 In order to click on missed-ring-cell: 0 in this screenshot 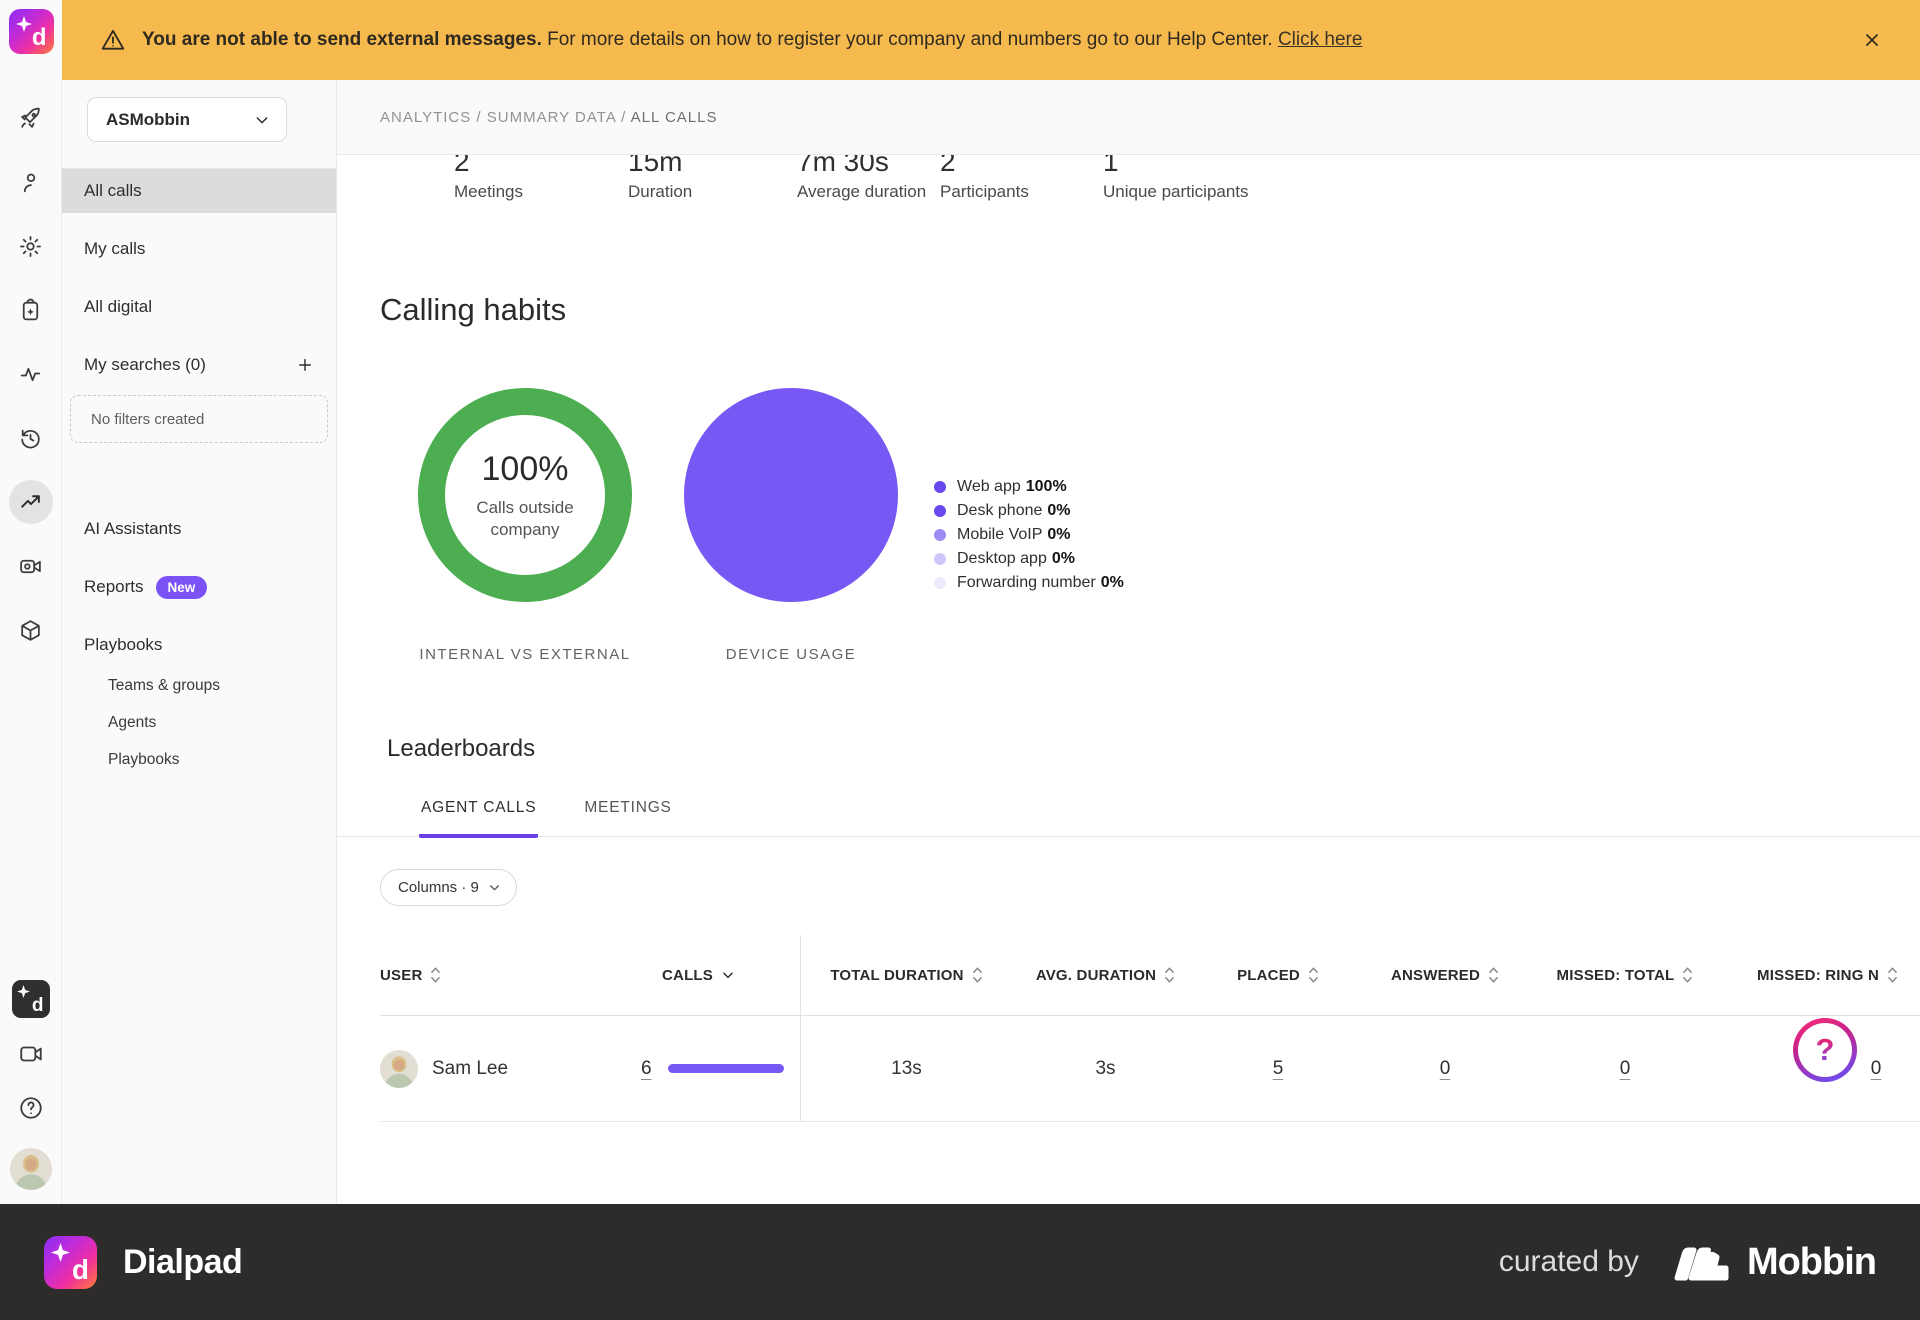, I will do `click(1818, 1068)`.